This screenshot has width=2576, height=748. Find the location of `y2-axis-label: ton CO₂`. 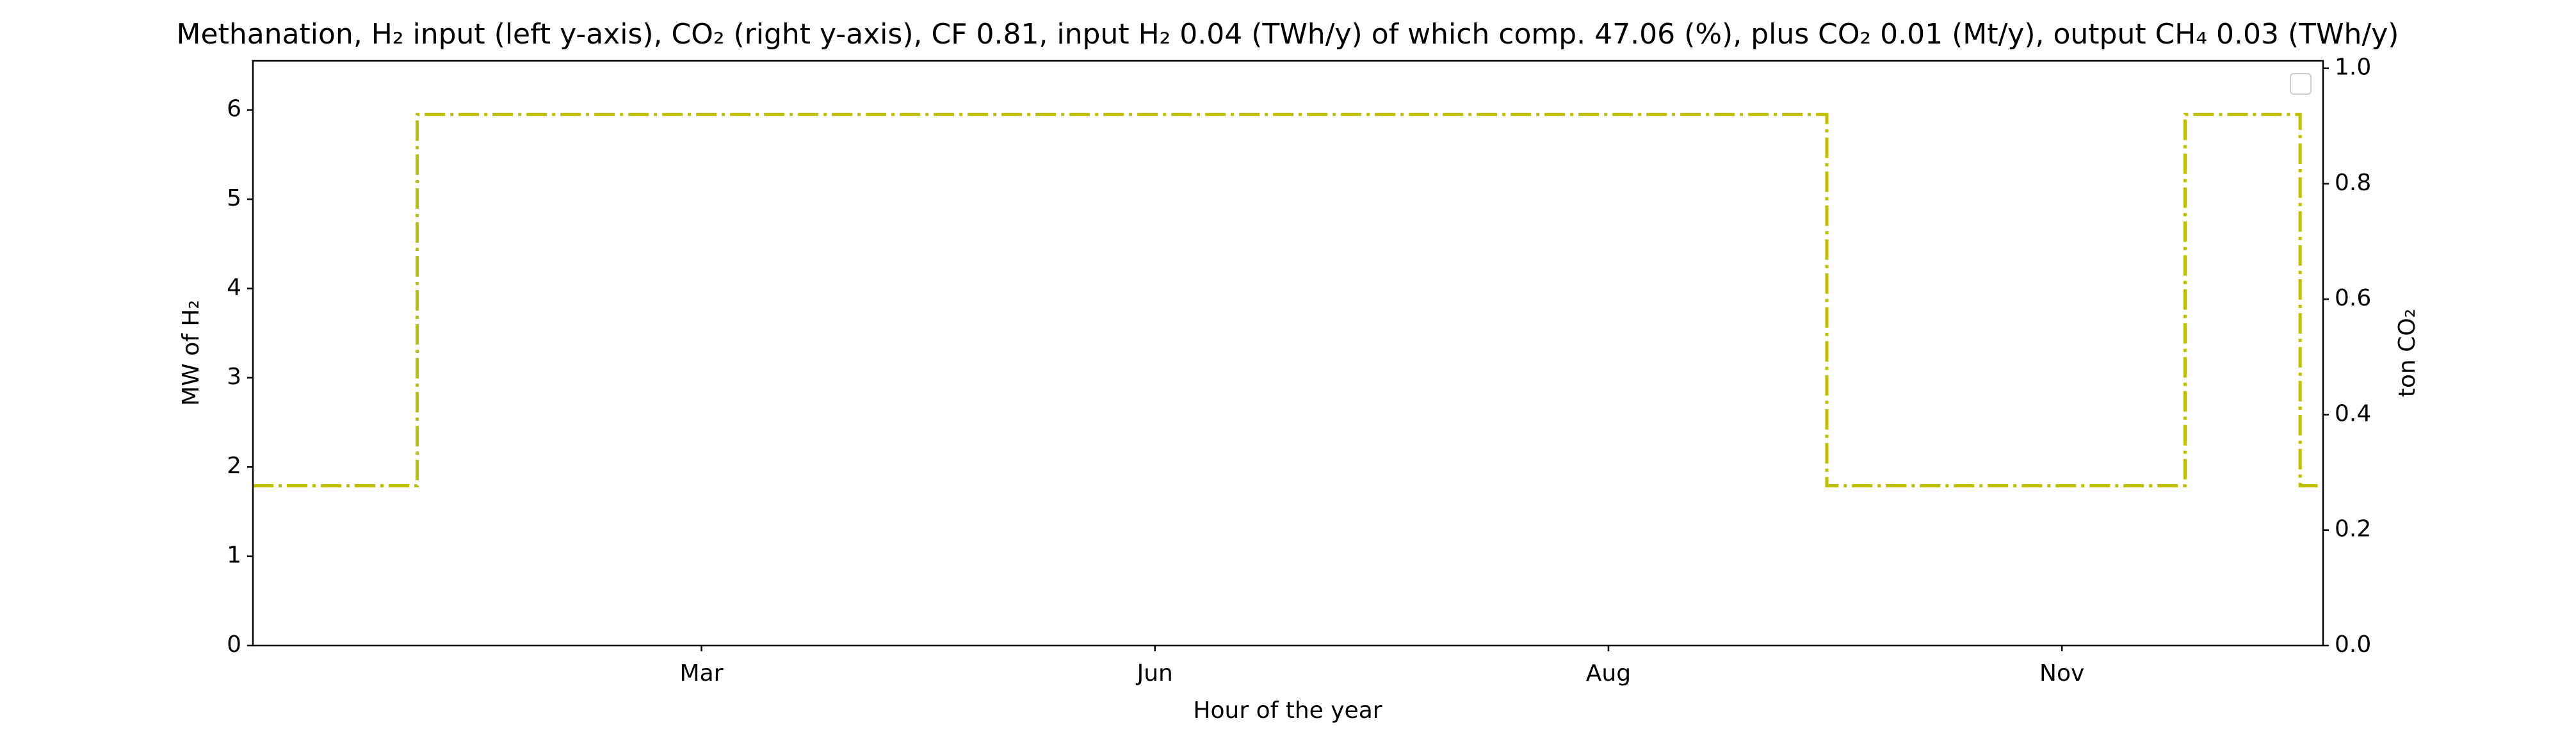

y2-axis-label: ton CO₂ is located at coordinates (2407, 353).